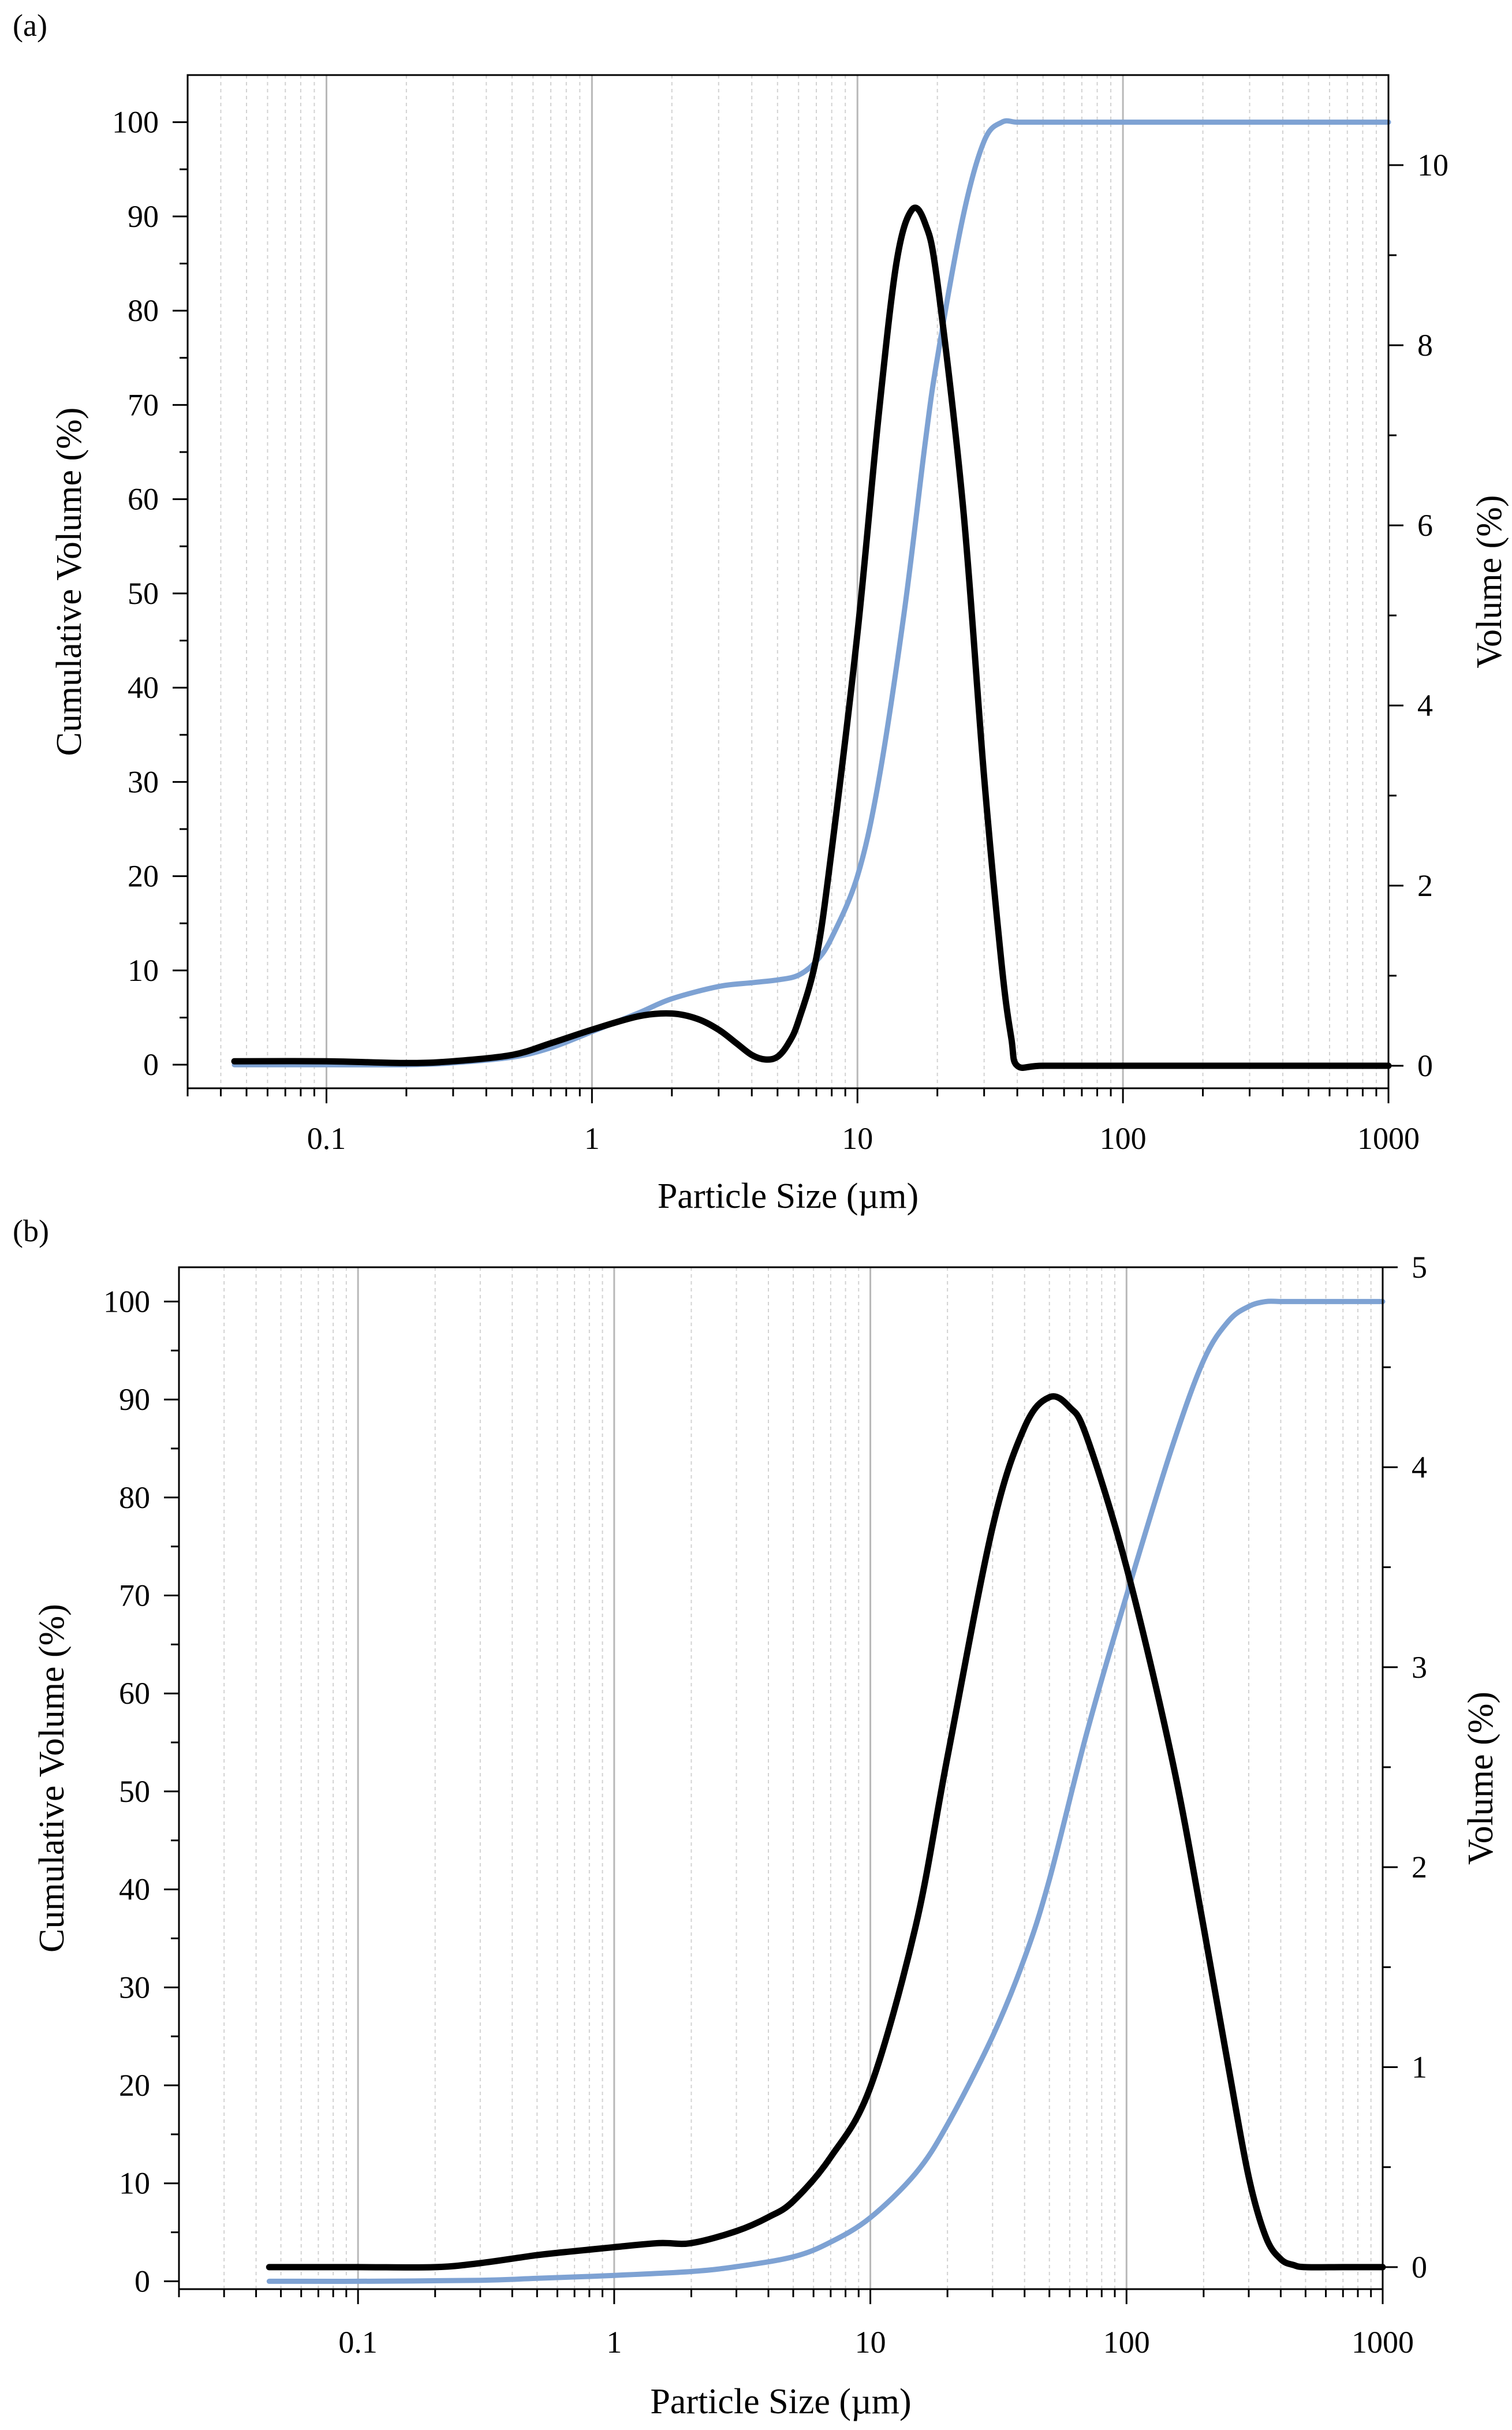 The height and width of the screenshot is (2430, 1512). Describe the element at coordinates (1425, 346) in the screenshot. I see `right-y-tick-label: 8` at that location.